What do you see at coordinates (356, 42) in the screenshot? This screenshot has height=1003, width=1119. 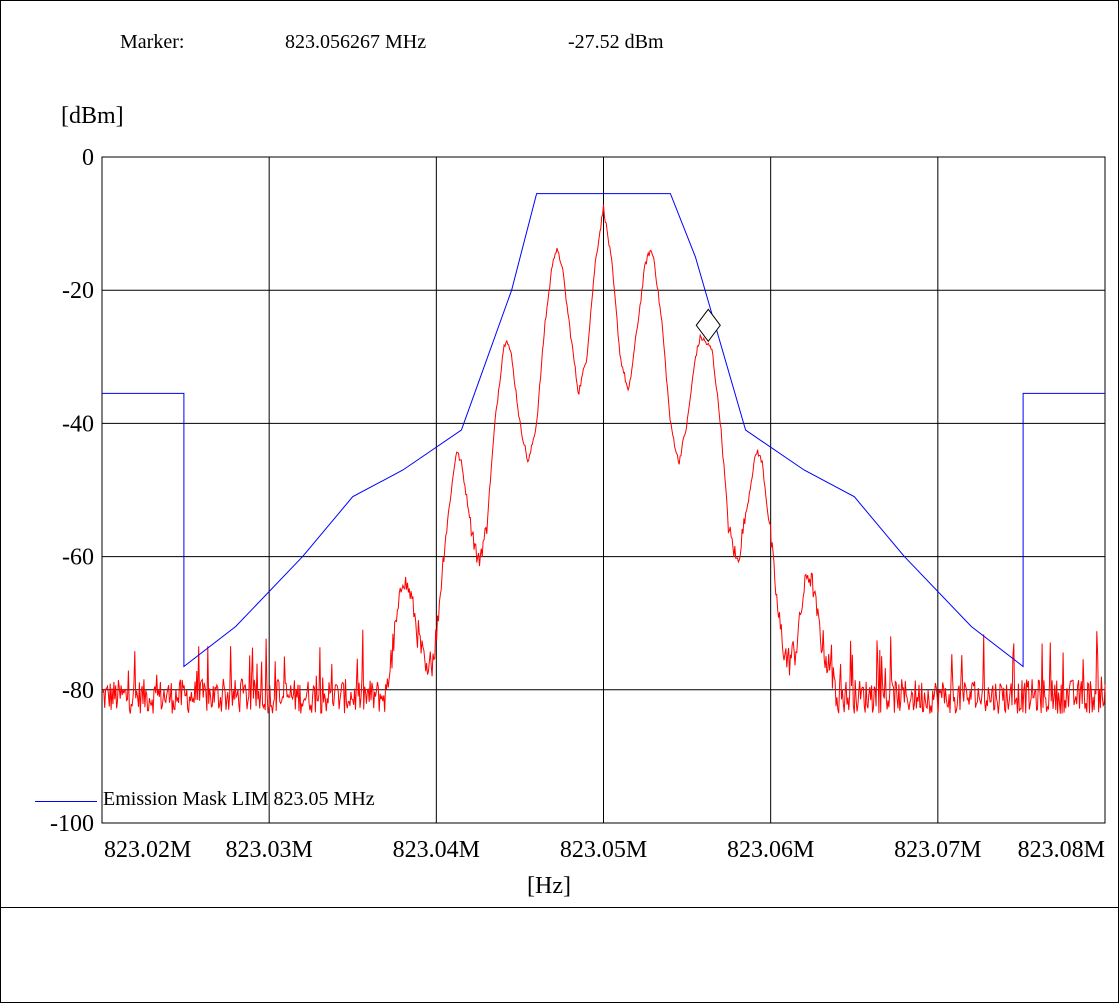 I see `marker-frequency: 823.056267 MHz` at bounding box center [356, 42].